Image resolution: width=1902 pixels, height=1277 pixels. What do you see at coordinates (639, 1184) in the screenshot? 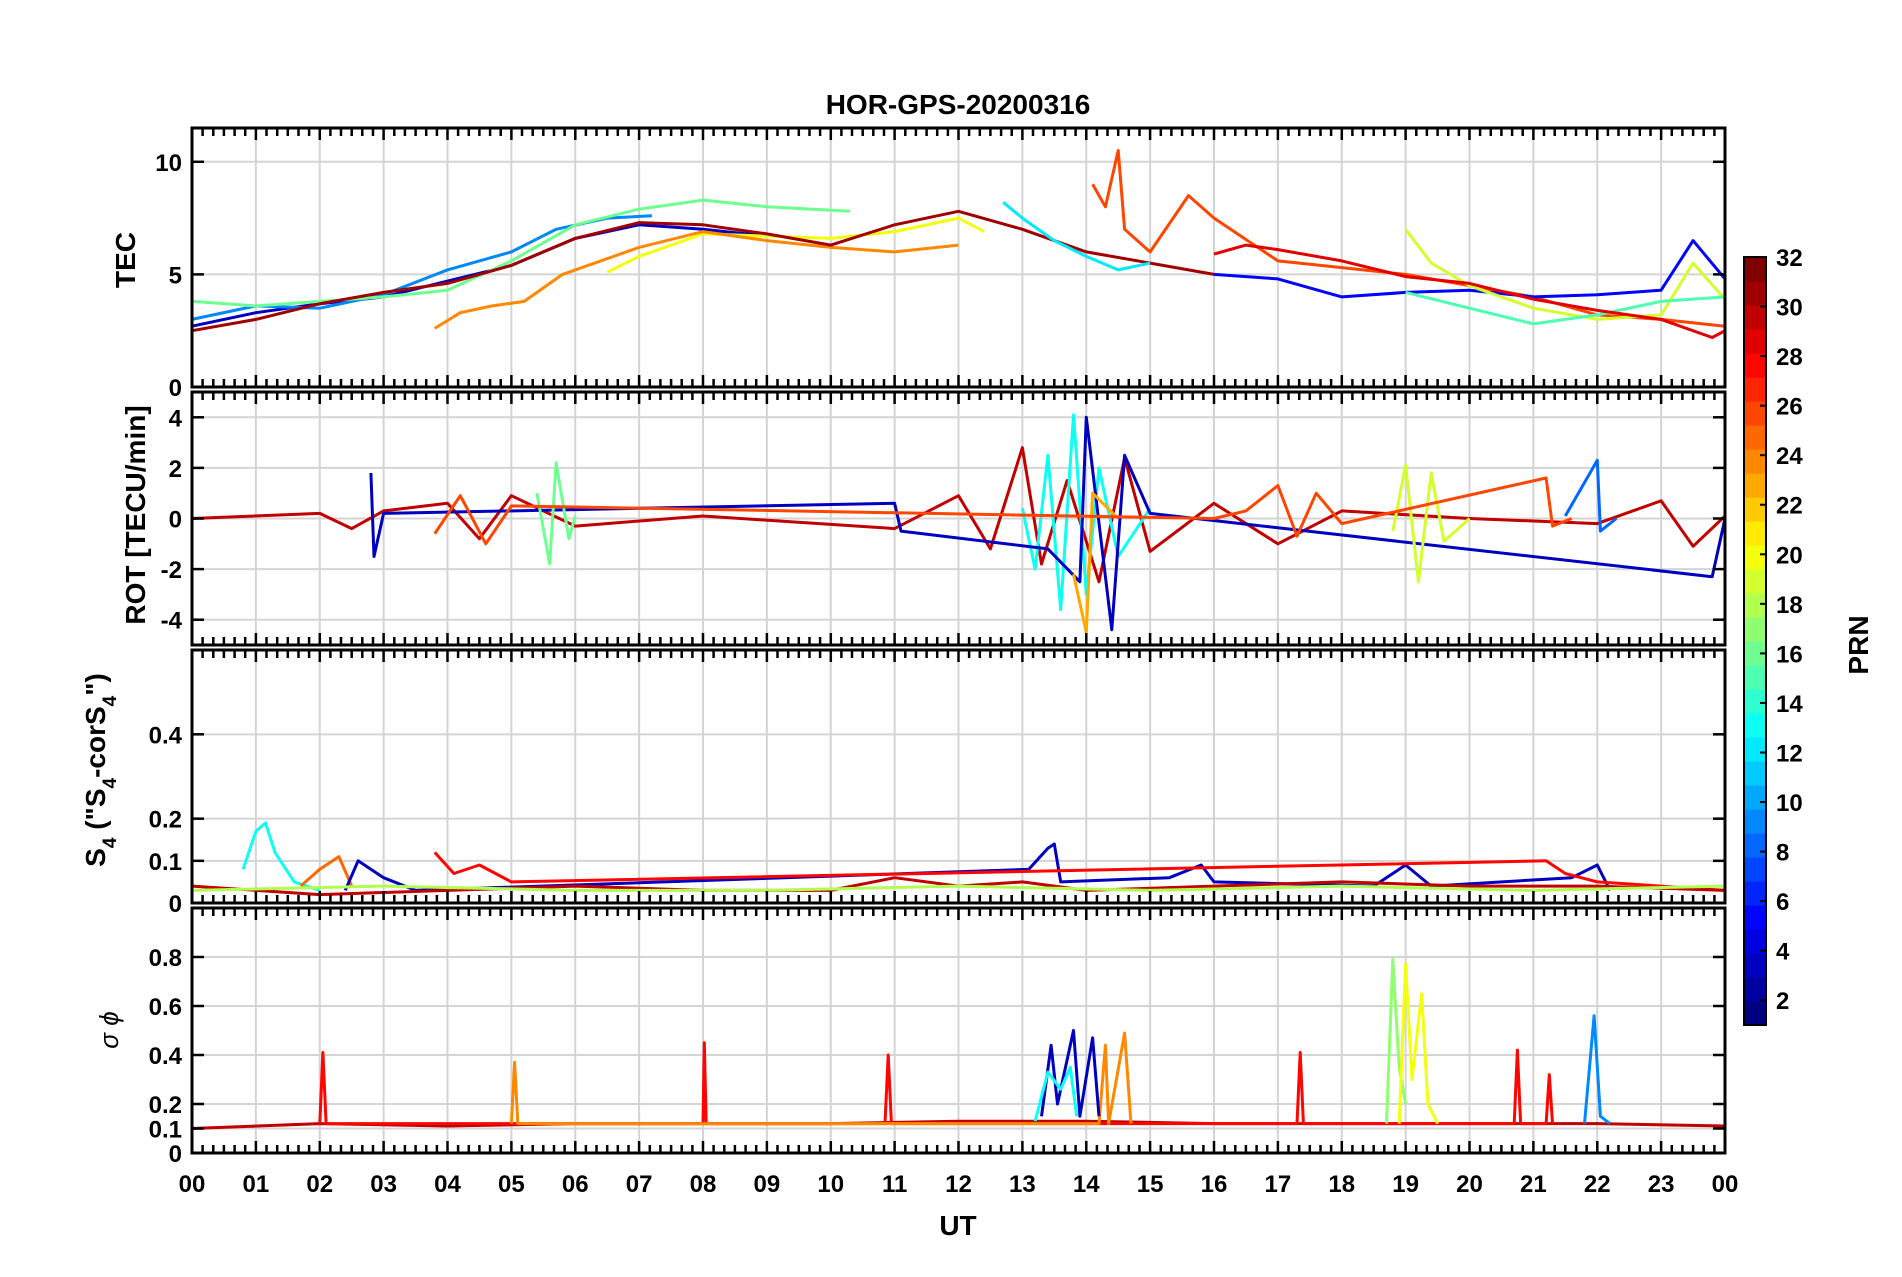
I see `x-tick-label: 07` at bounding box center [639, 1184].